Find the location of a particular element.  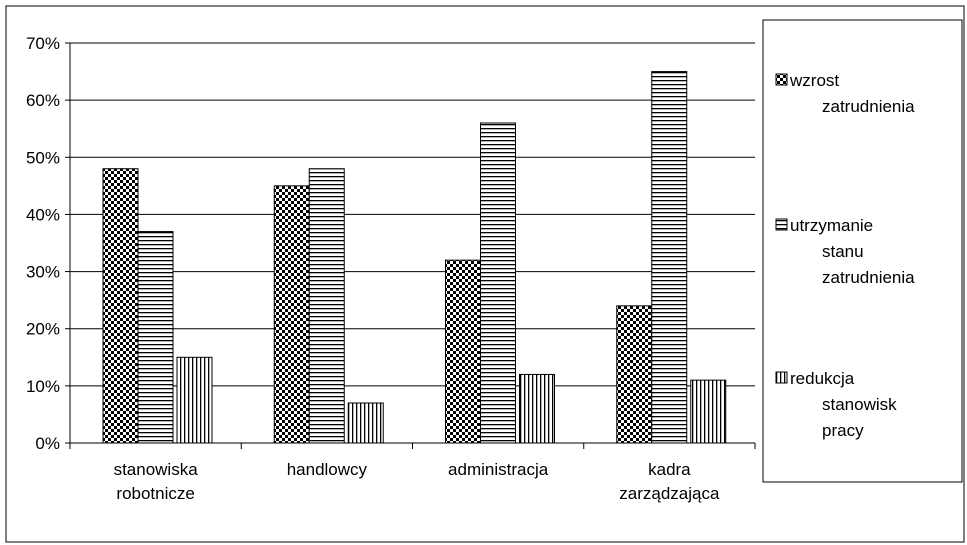

y-tick-label: 40% is located at coordinates (43, 214).